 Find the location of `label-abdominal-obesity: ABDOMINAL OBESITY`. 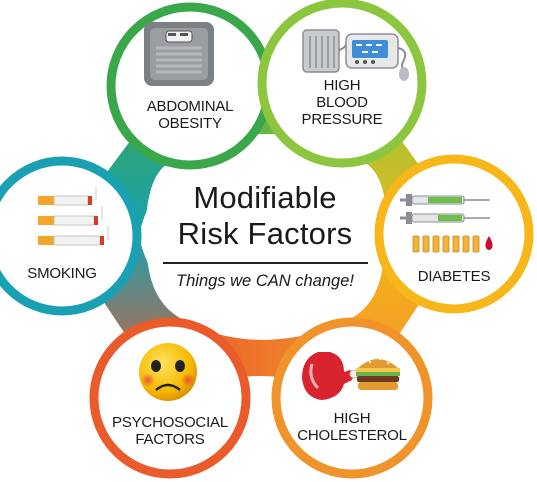

label-abdominal-obesity: ABDOMINAL OBESITY is located at coordinates (190, 115).